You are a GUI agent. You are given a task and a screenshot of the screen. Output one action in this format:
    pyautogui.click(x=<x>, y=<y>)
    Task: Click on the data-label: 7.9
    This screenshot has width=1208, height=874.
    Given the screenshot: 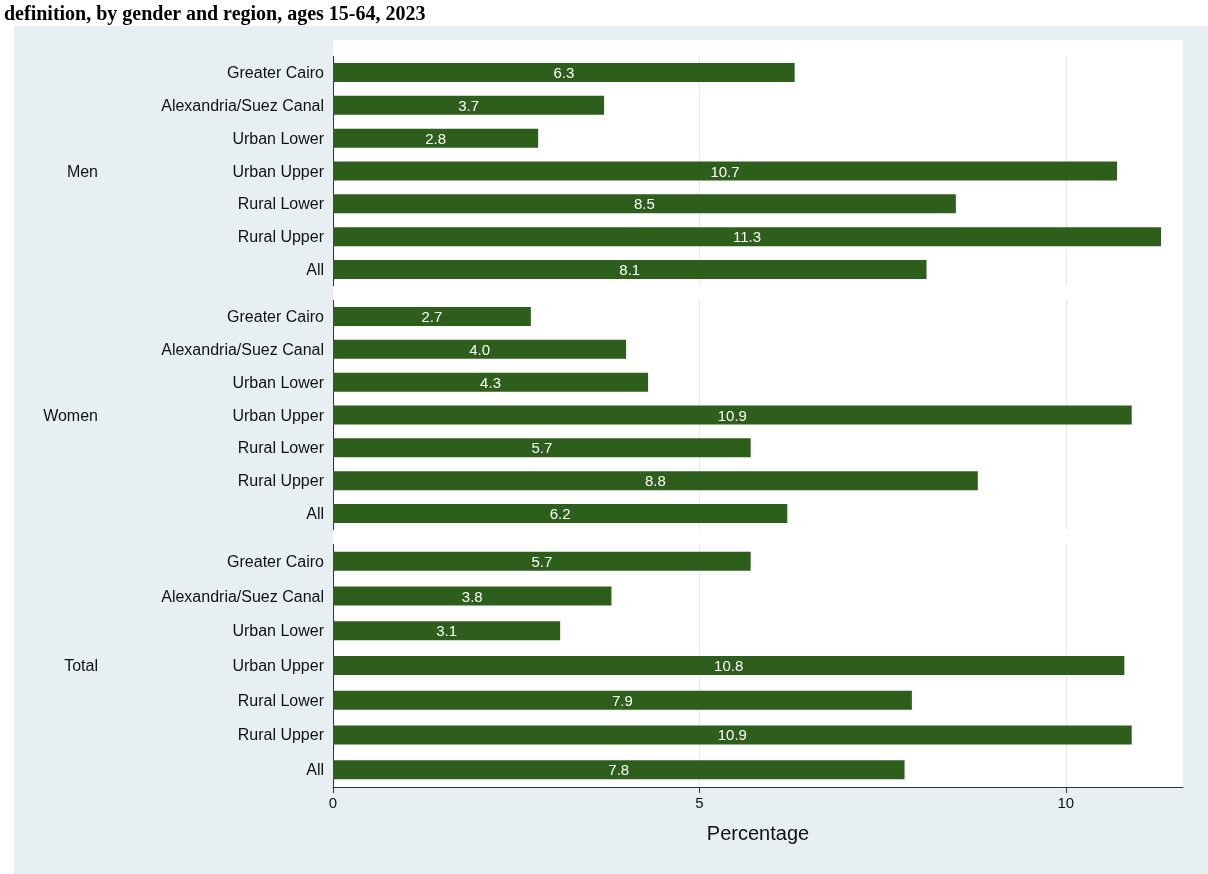 What is the action you would take?
    pyautogui.click(x=622, y=700)
    